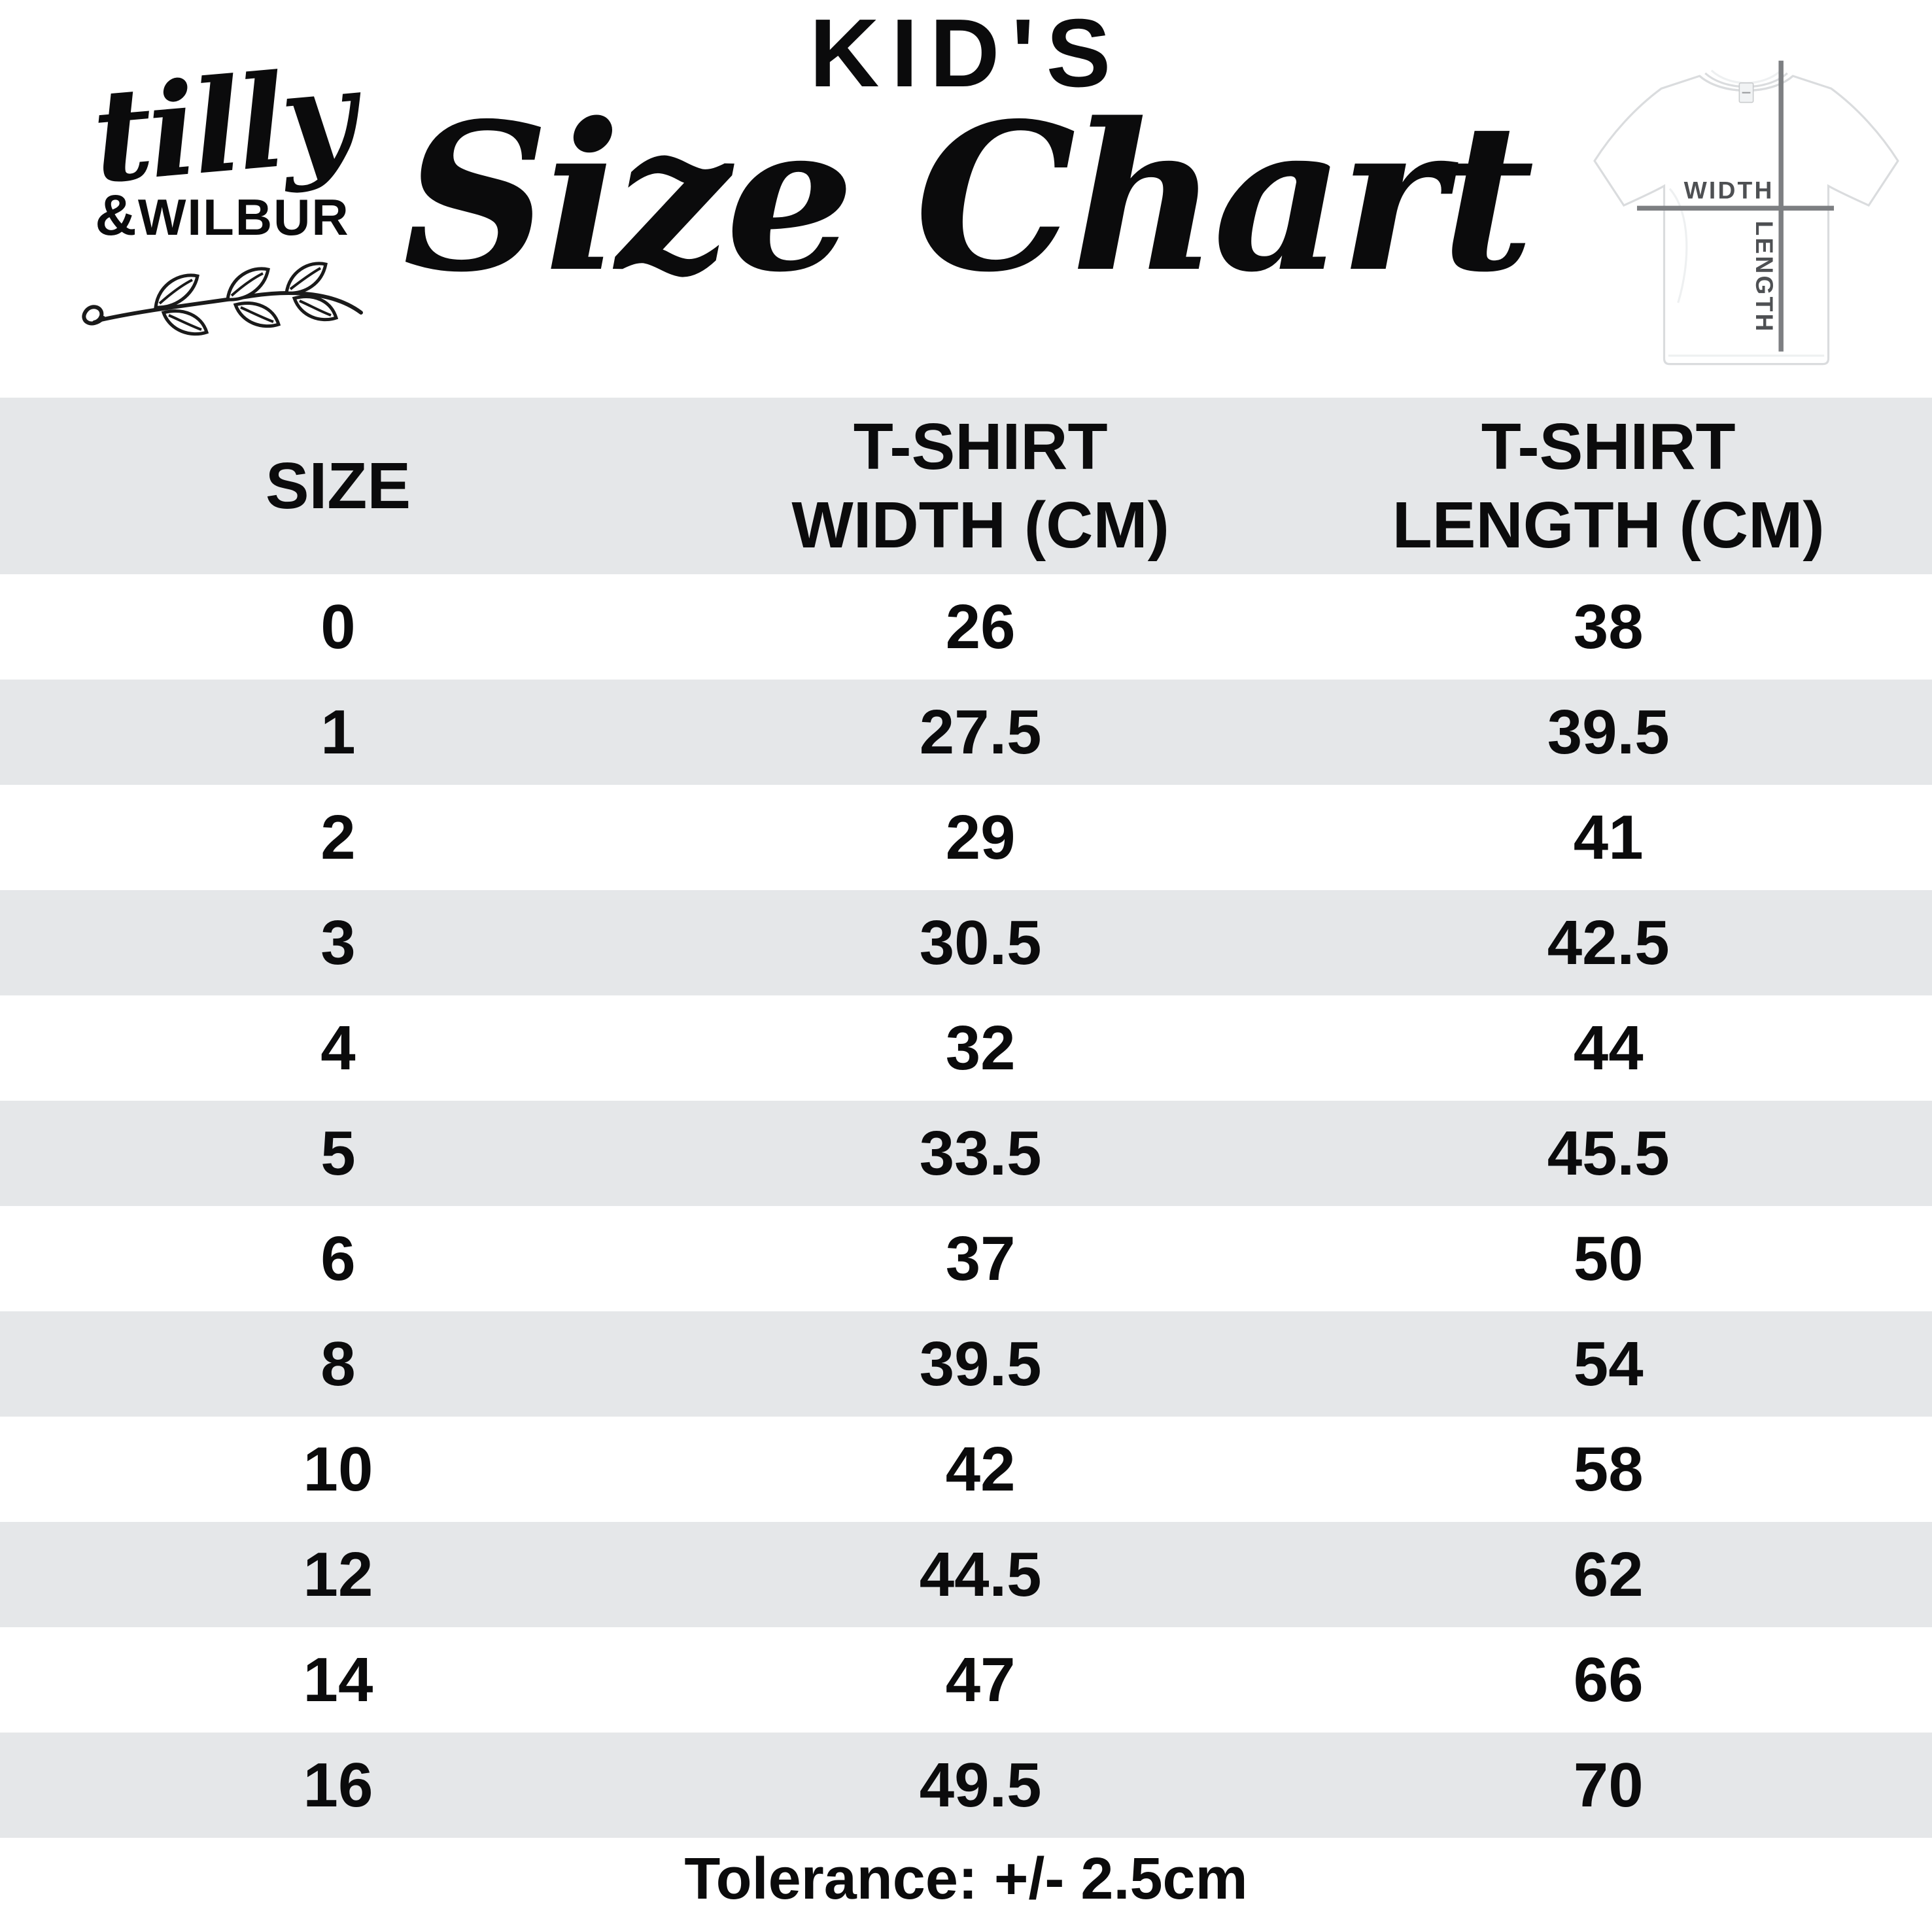 Image resolution: width=1932 pixels, height=1932 pixels. Describe the element at coordinates (338, 626) in the screenshot. I see `cell-size: 0` at that location.